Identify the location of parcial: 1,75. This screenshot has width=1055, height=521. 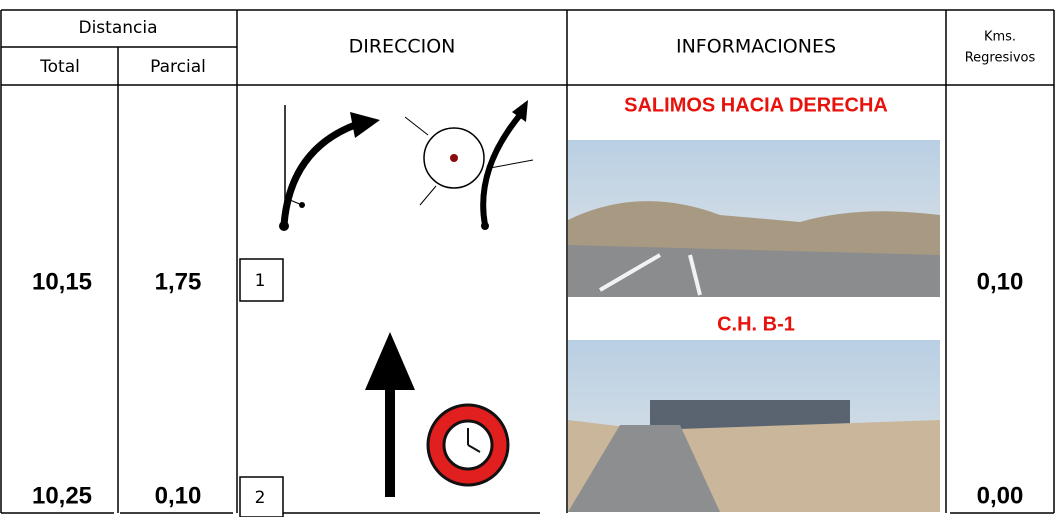
(178, 281).